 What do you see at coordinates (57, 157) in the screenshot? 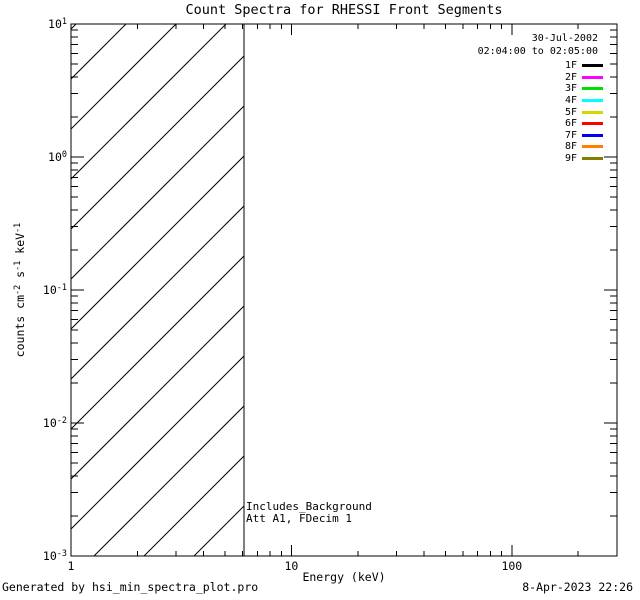
I see `y-tick-label: 10⁰` at bounding box center [57, 157].